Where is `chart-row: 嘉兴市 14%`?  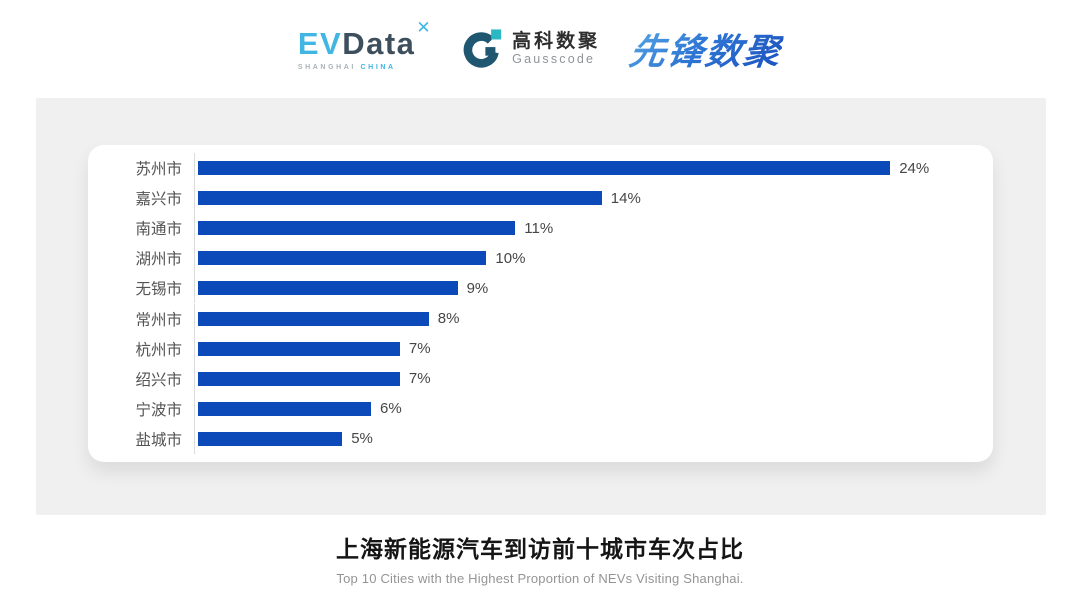
chart-row: 嘉兴市 14% is located at coordinates (534, 198).